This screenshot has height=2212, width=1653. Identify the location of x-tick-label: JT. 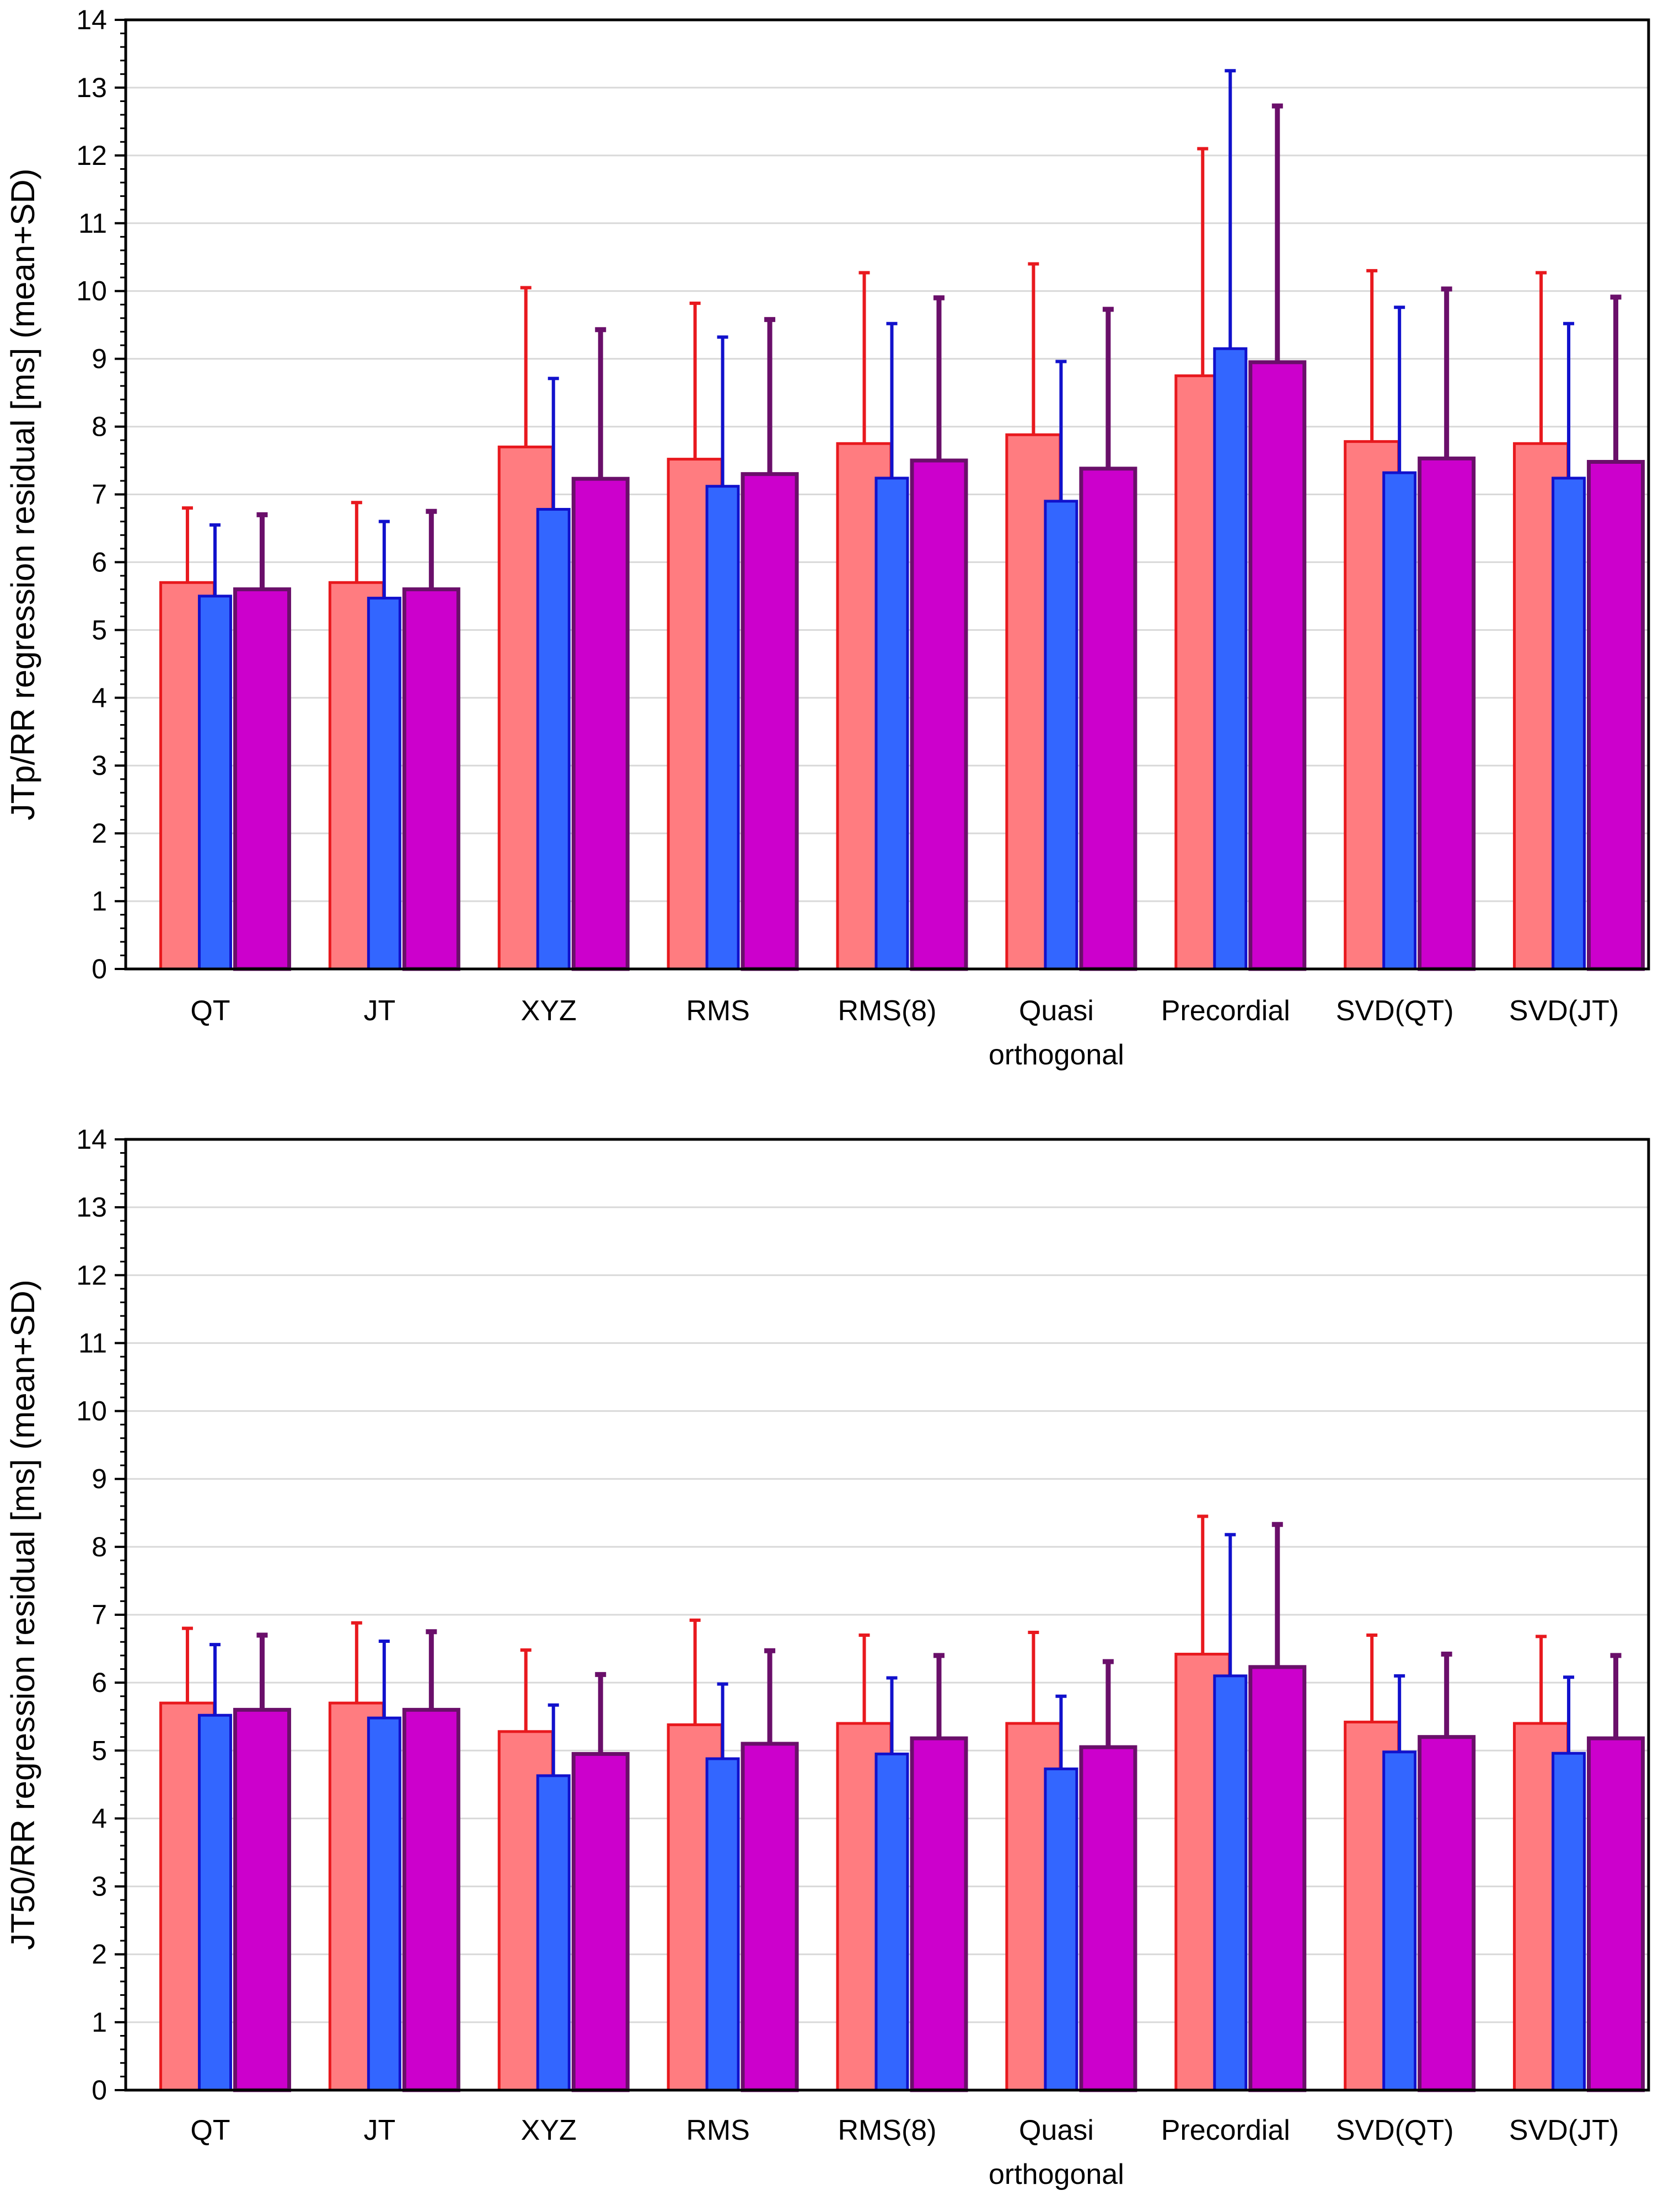
(379, 2130).